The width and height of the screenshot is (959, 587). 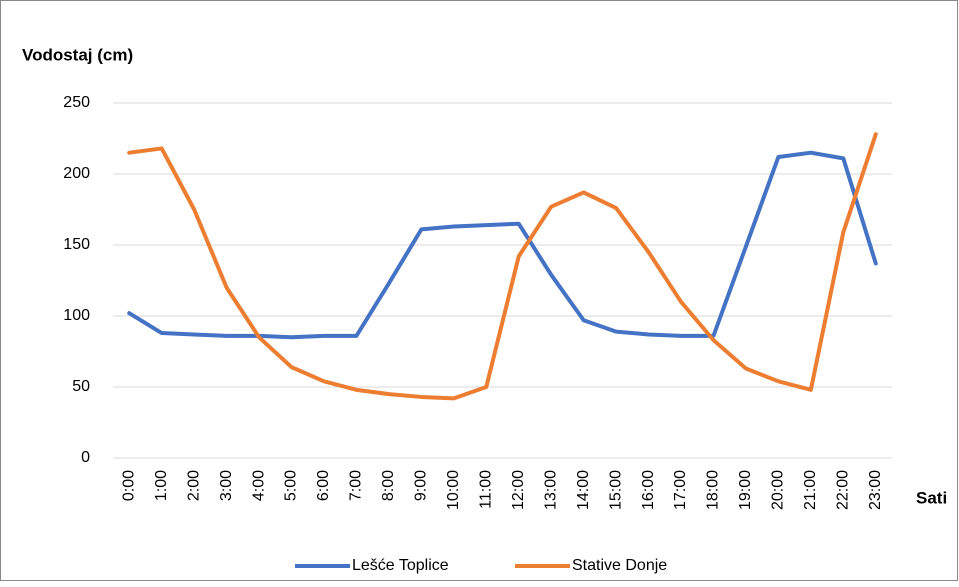 I want to click on x-tick-label: 23:00, so click(x=875, y=490).